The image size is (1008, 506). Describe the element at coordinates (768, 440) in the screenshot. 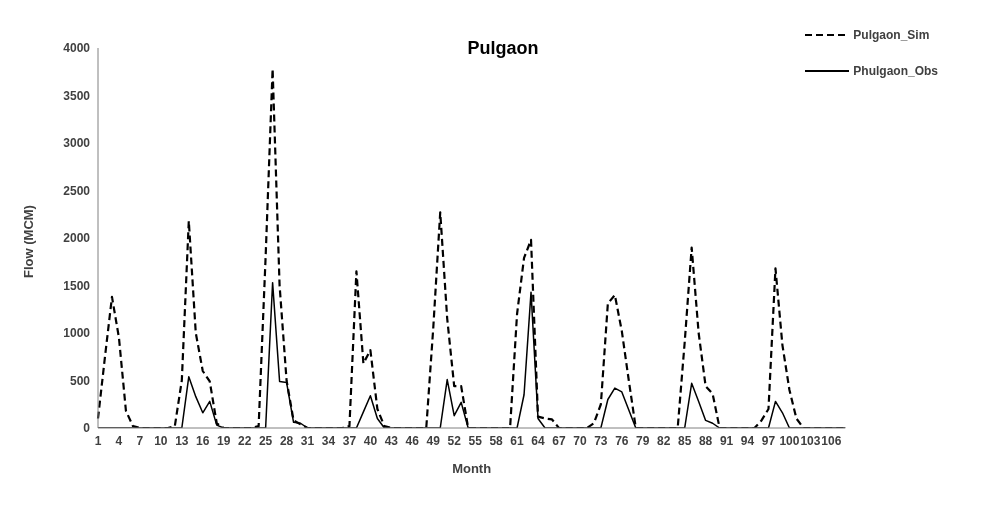

I see `x-tick-label: 97` at that location.